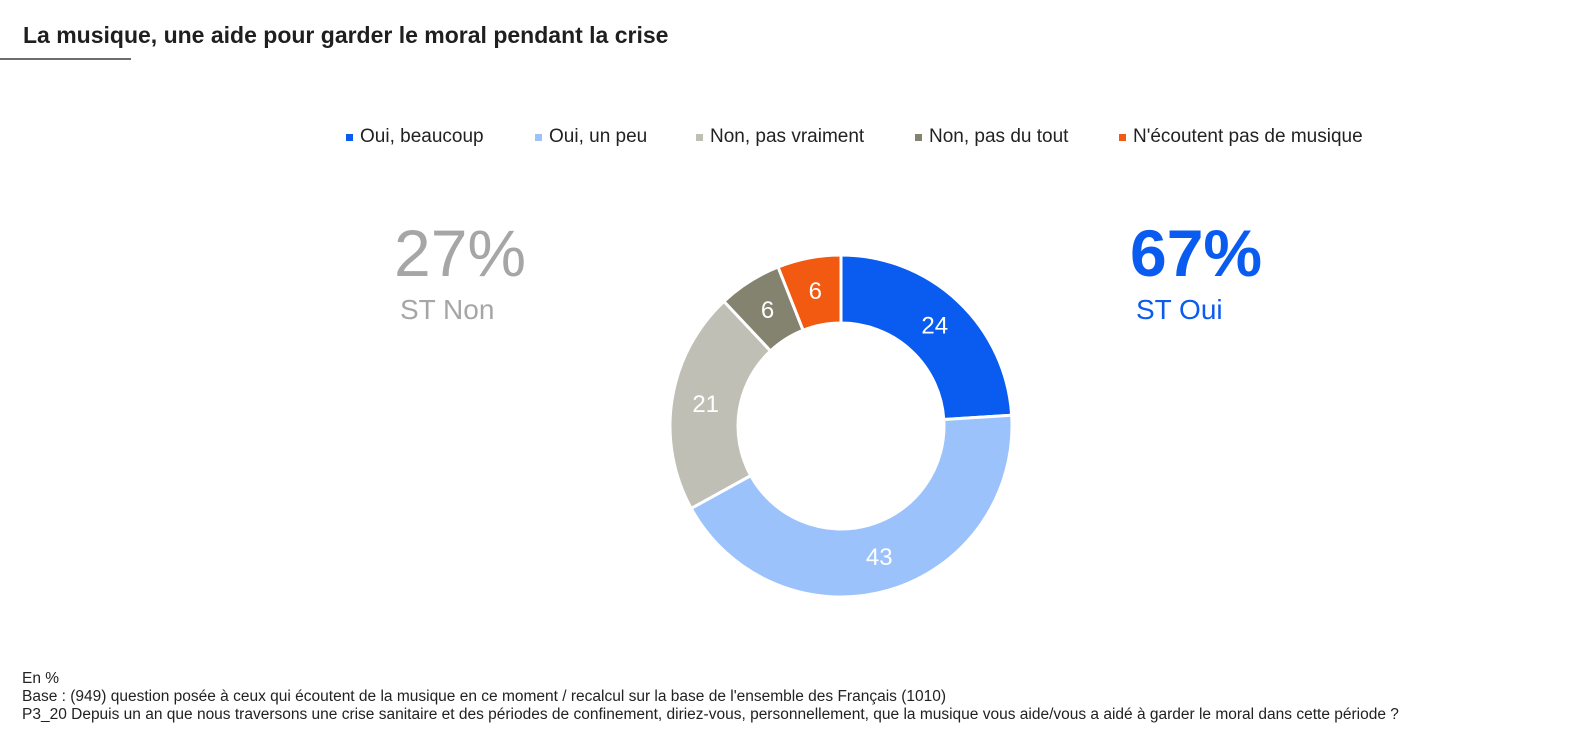 The width and height of the screenshot is (1572, 732). Describe the element at coordinates (422, 136) in the screenshot. I see `legend-label: Oui, beaucoup` at that location.